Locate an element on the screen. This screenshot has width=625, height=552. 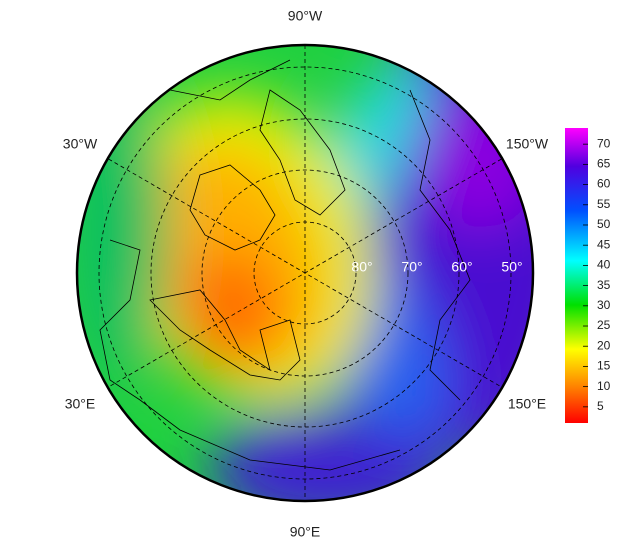
colorbar-tick-label: 50 is located at coordinates (604, 224).